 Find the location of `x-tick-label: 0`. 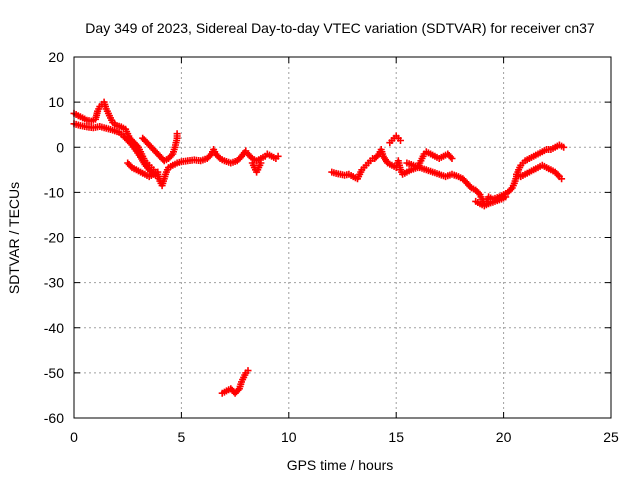

x-tick-label: 0 is located at coordinates (74, 437).